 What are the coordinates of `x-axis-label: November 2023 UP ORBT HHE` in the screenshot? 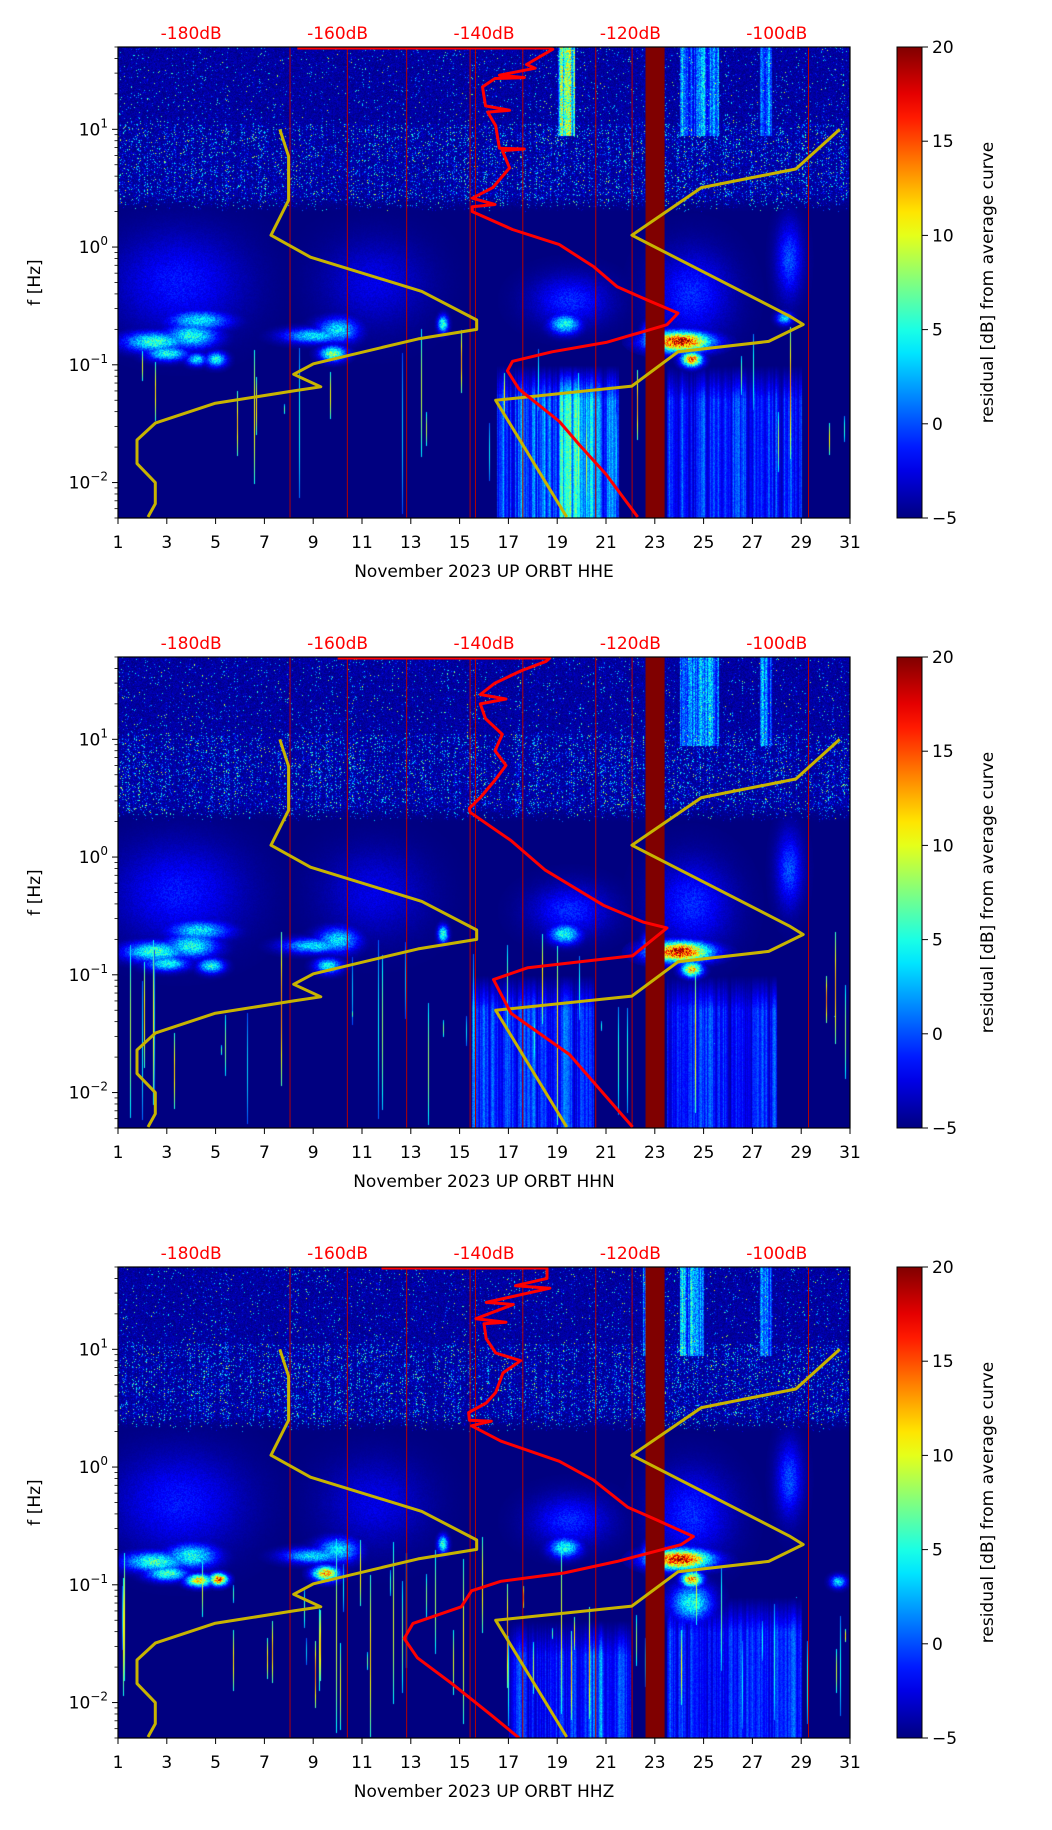 It's located at (484, 572).